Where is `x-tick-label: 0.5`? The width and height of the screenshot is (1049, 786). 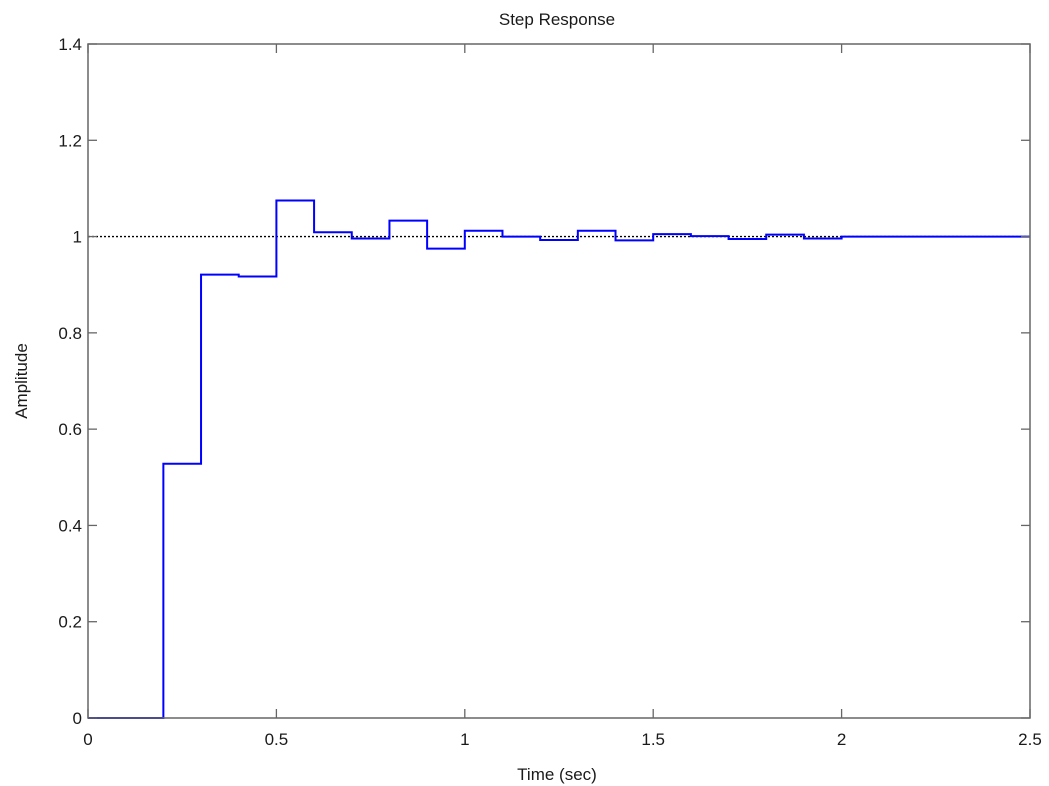
x-tick-label: 0.5 is located at coordinates (277, 739).